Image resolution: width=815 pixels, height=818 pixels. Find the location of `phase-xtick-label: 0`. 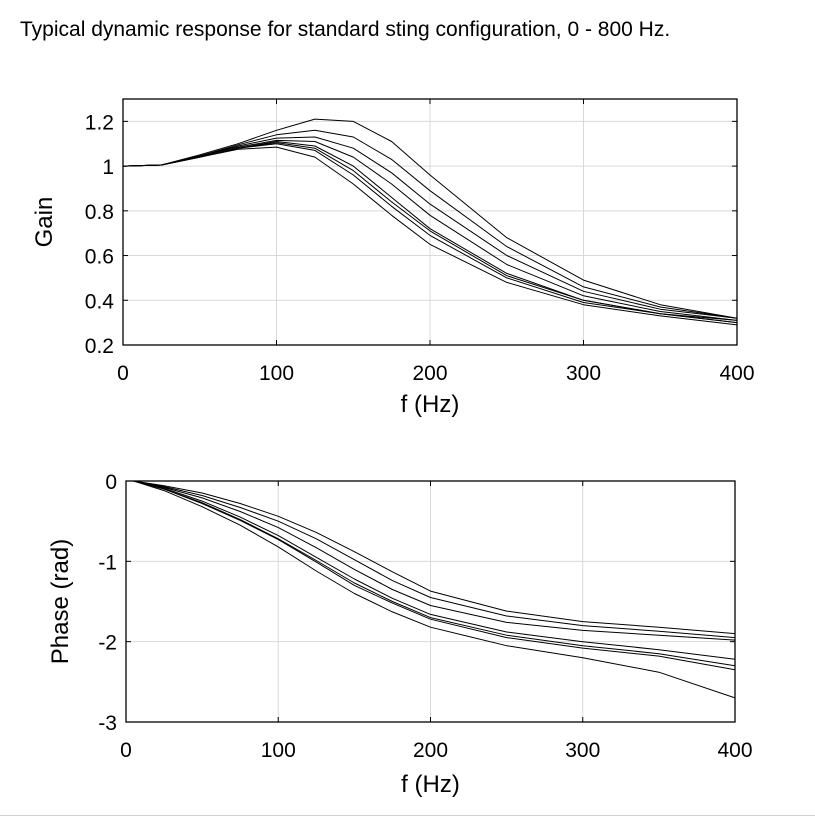

phase-xtick-label: 0 is located at coordinates (126, 750).